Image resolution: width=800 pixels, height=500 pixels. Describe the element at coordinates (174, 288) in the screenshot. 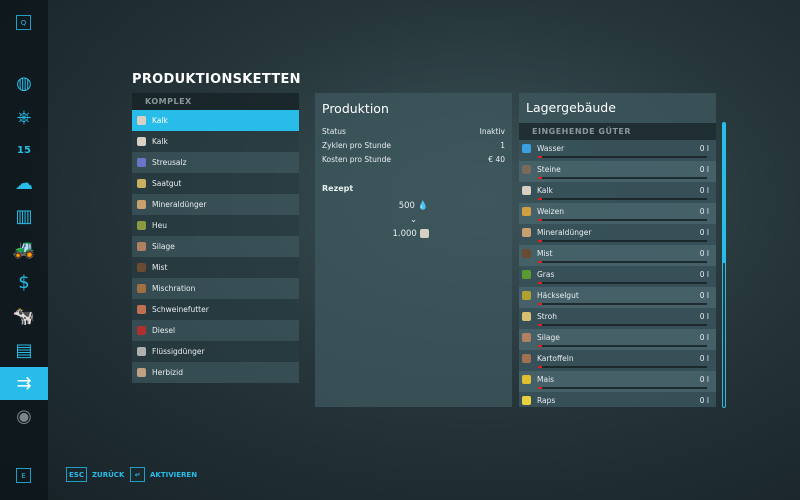

I see `list-item-label: Mischration` at that location.